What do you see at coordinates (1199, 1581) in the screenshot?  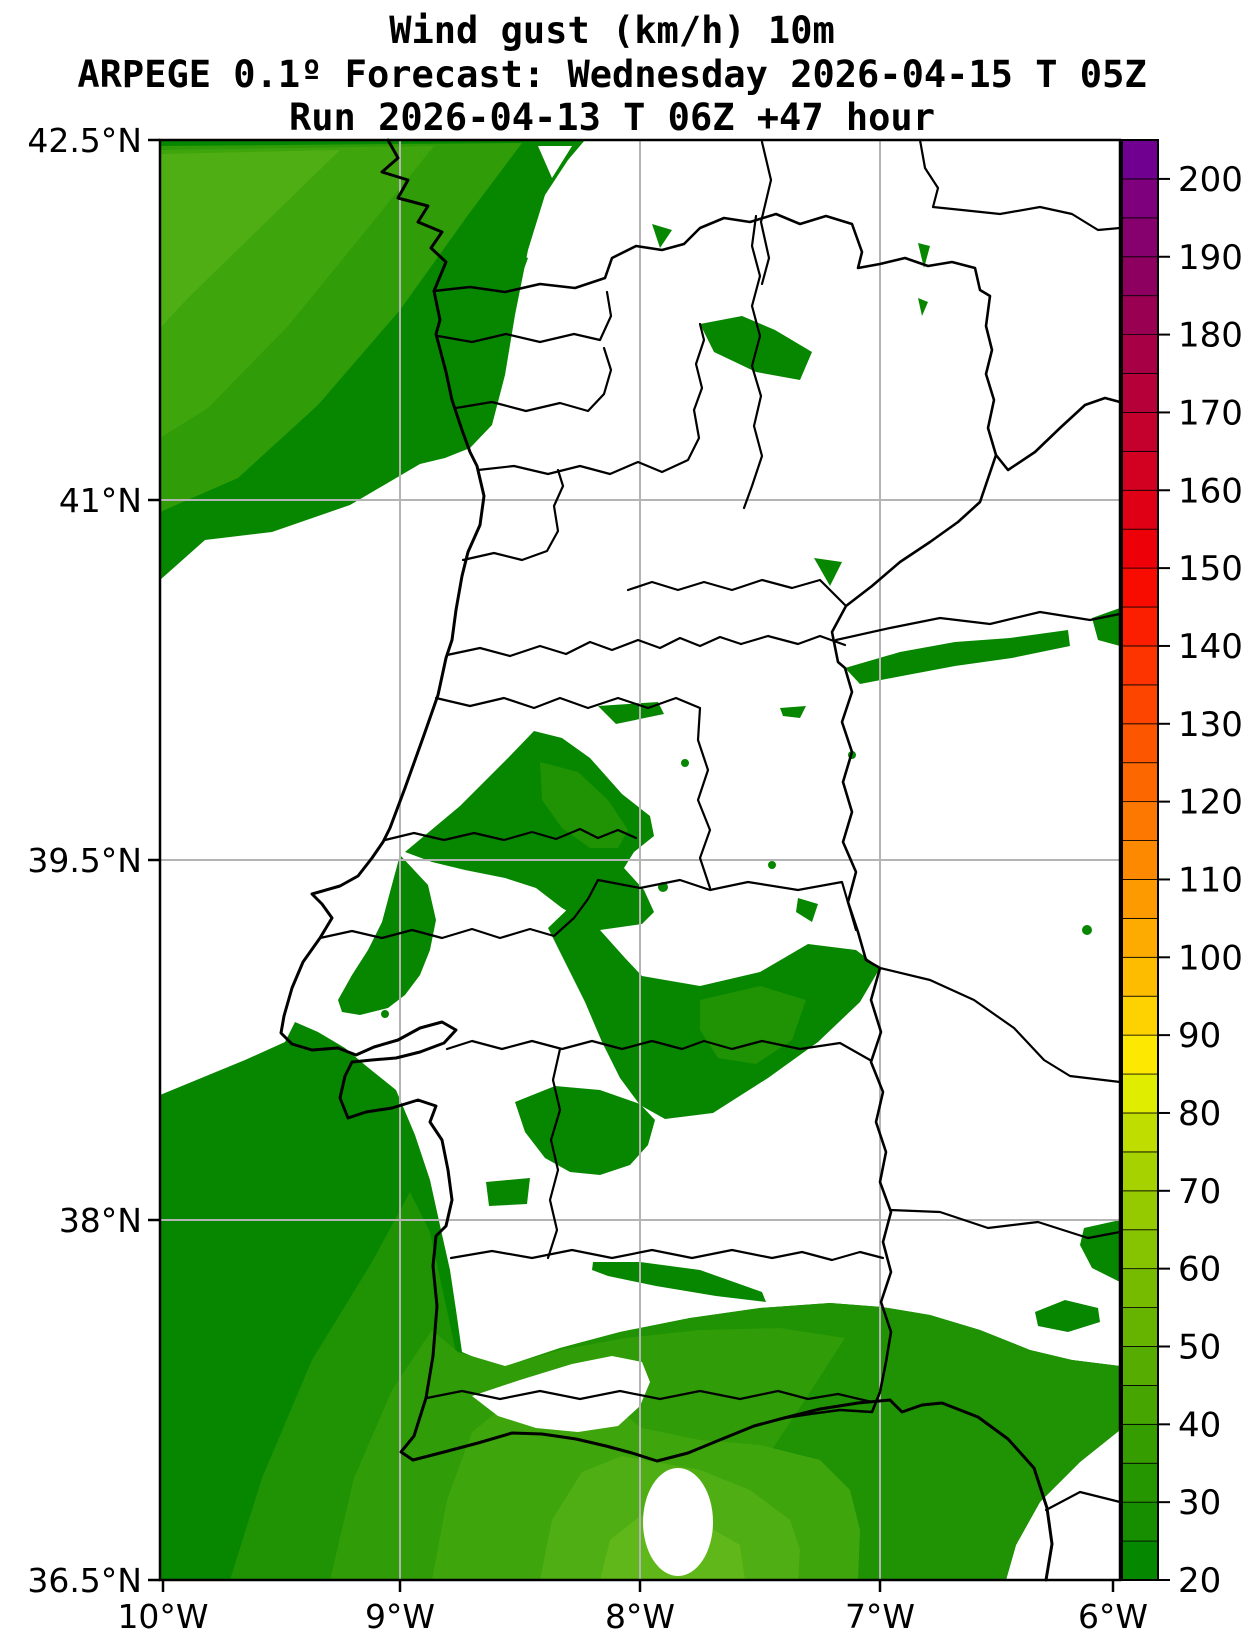 I see `colorbar-tick-label: 20` at bounding box center [1199, 1581].